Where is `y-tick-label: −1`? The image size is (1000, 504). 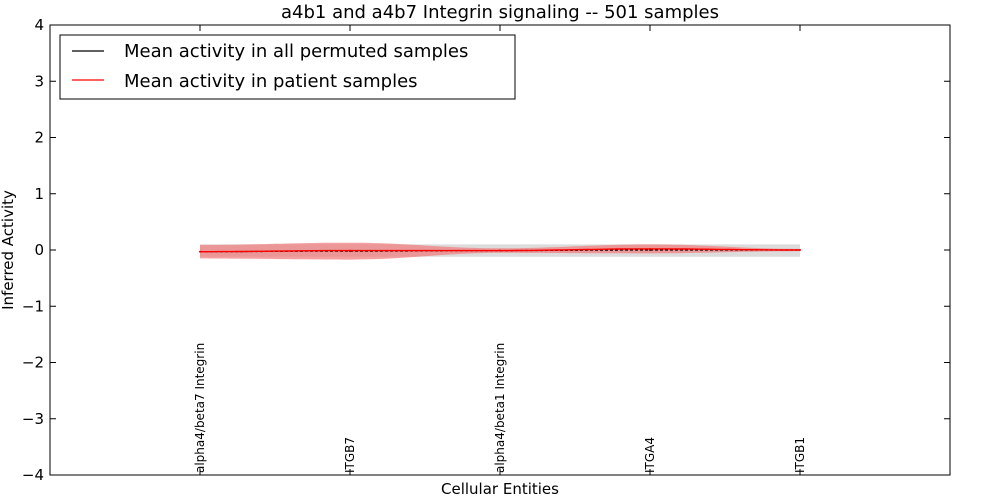 y-tick-label: −1 is located at coordinates (33, 306).